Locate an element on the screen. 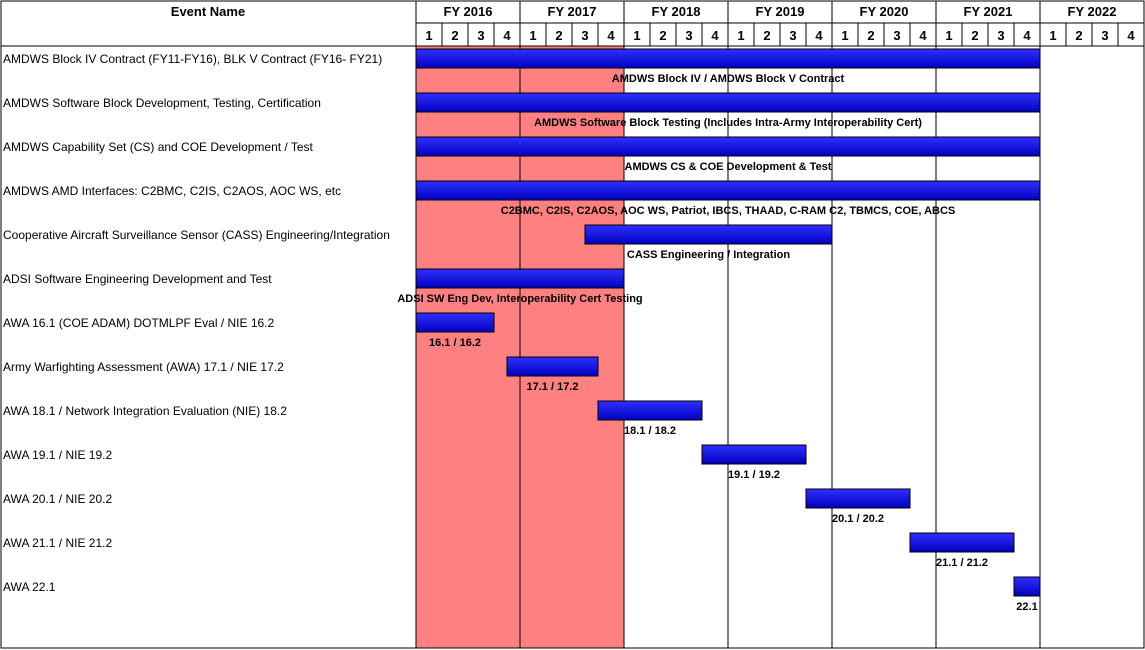 The width and height of the screenshot is (1145, 650). fiscal-year-label: FY 2017 is located at coordinates (572, 11).